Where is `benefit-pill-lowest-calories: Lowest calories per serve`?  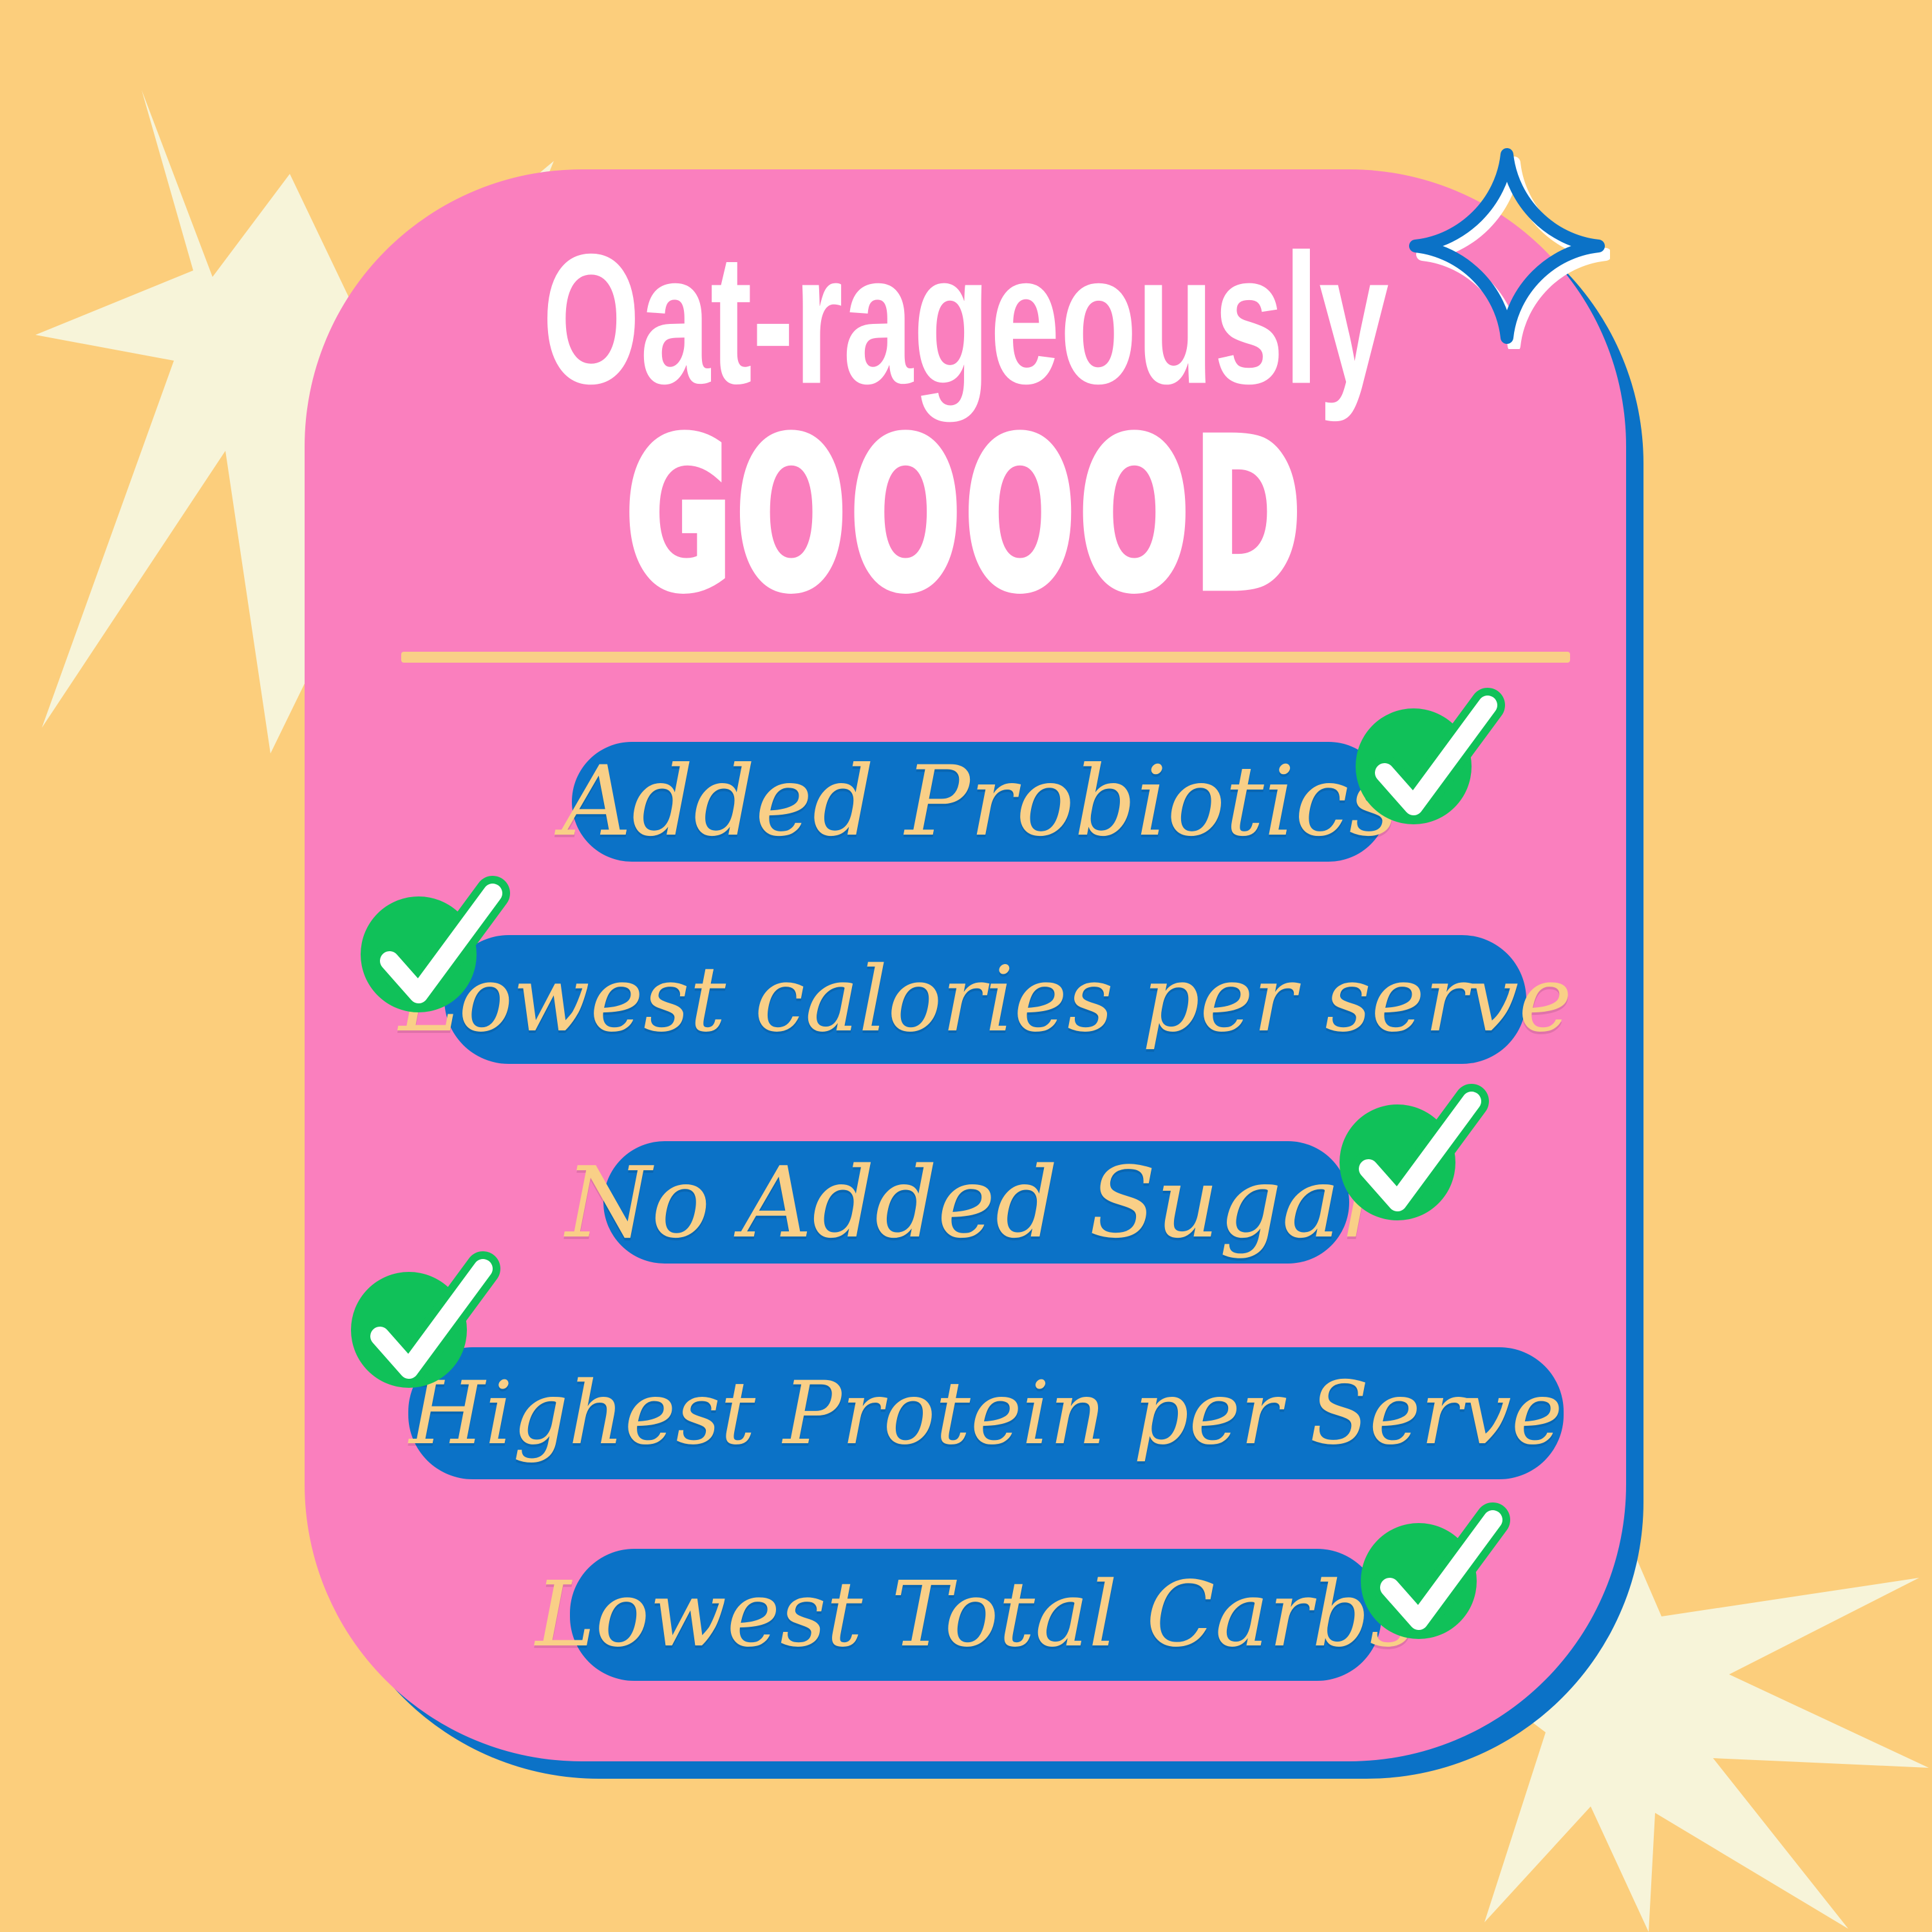 benefit-pill-lowest-calories: Lowest calories per serve is located at coordinates (985, 1000).